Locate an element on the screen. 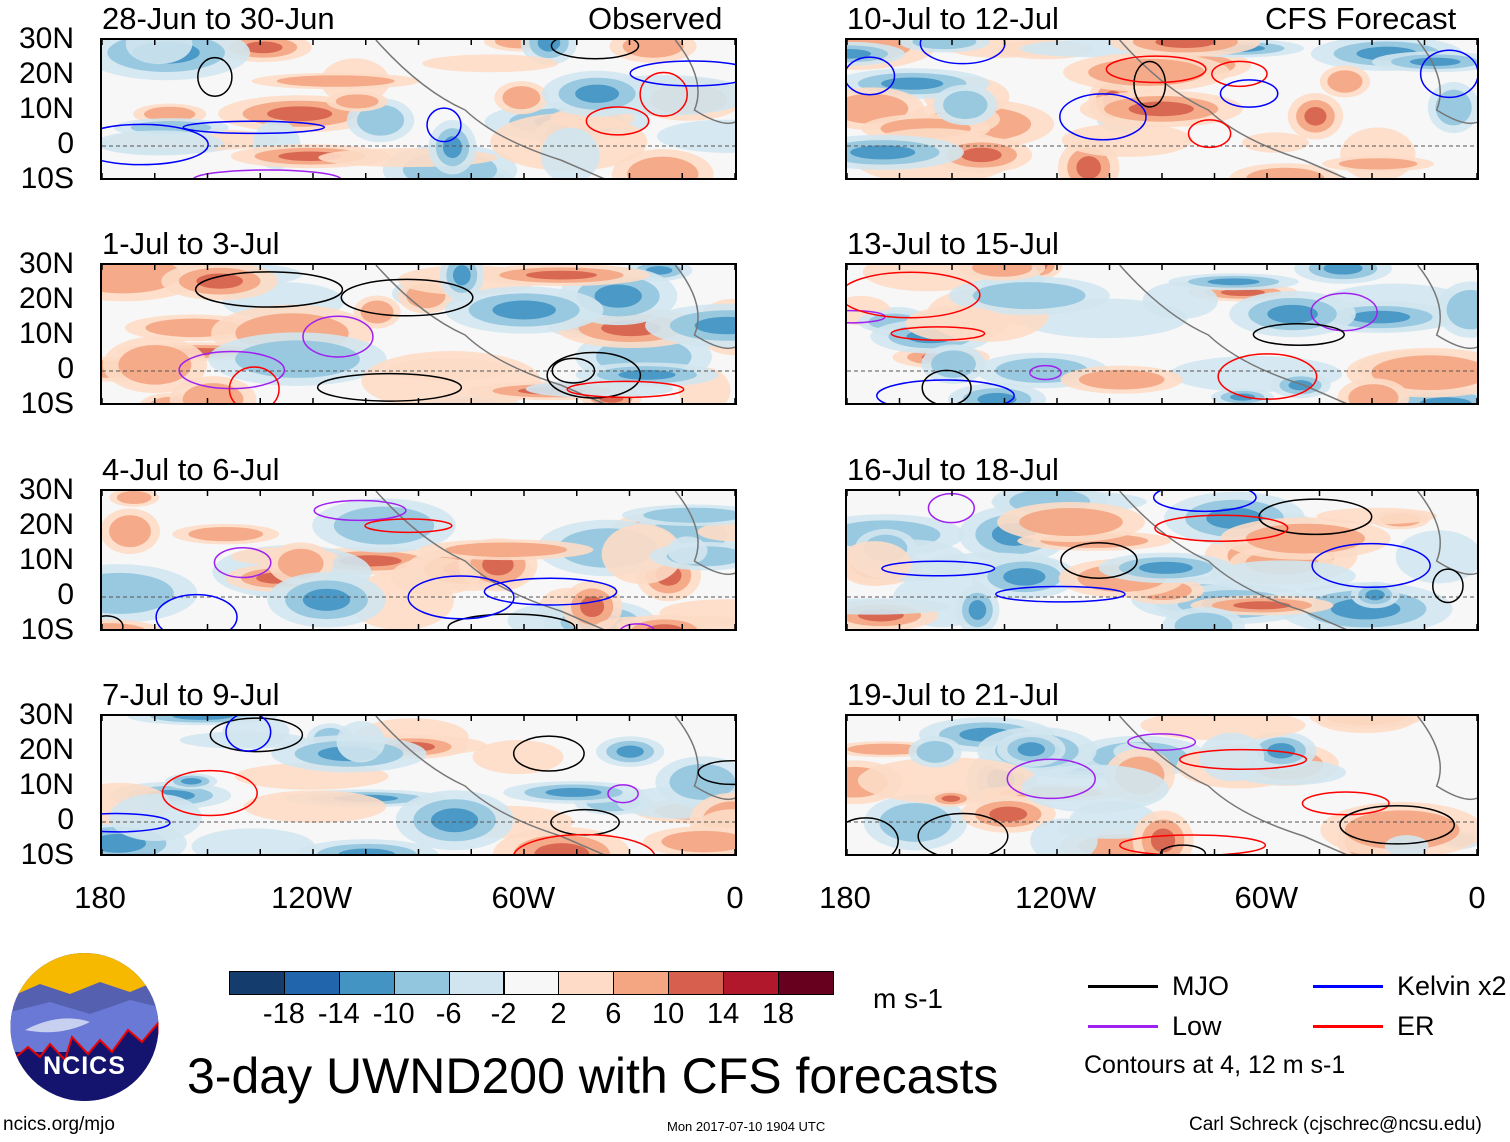  longitude-label: 60W is located at coordinates (1266, 897).